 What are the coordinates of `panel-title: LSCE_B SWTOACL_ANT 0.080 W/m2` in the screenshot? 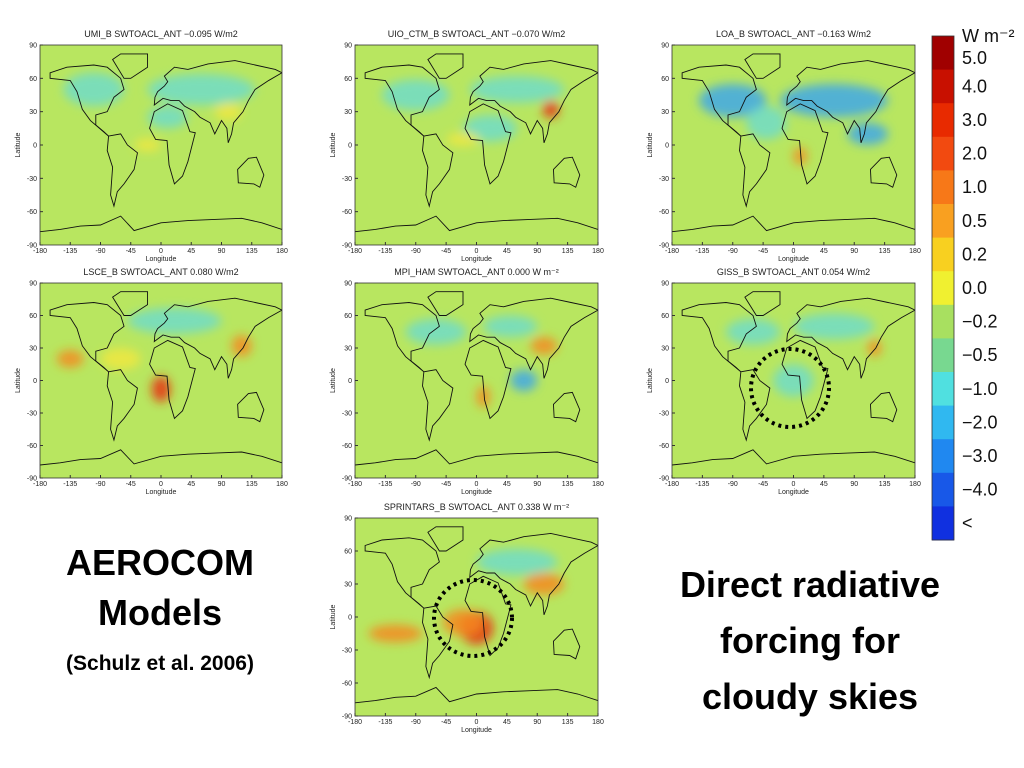 It's located at (160, 272).